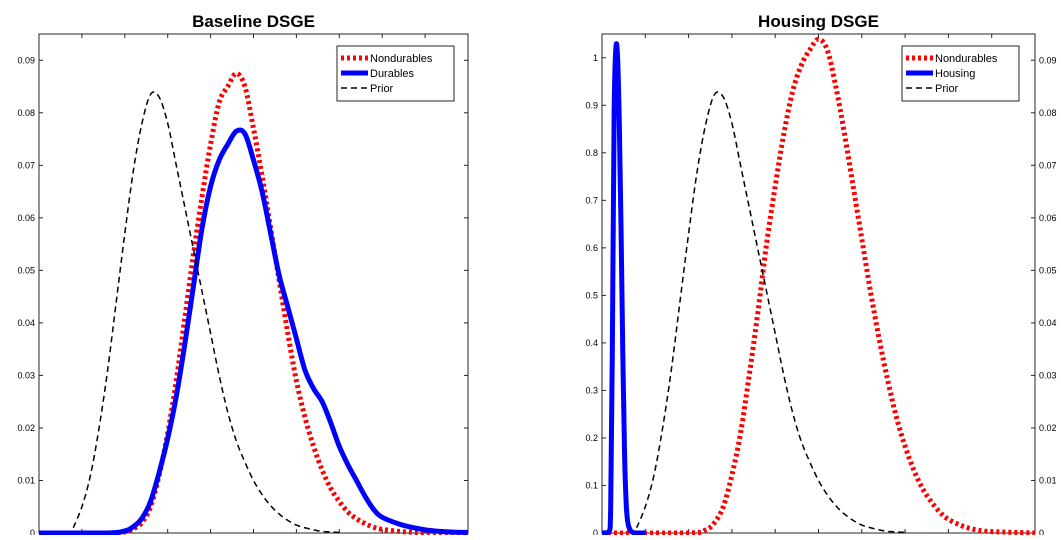 Image resolution: width=1061 pixels, height=540 pixels. Describe the element at coordinates (1048, 480) in the screenshot. I see `y2-tick-label: 0.01` at that location.